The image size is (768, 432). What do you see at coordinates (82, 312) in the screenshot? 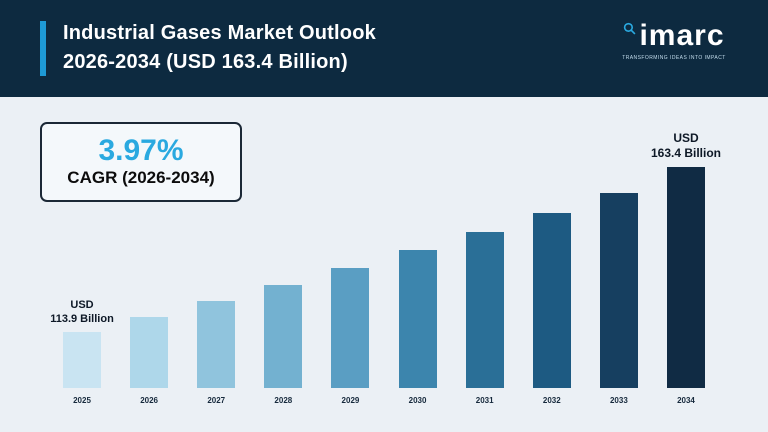
I see `bar-value-label-2025: USD 113.9 Billion` at bounding box center [82, 312].